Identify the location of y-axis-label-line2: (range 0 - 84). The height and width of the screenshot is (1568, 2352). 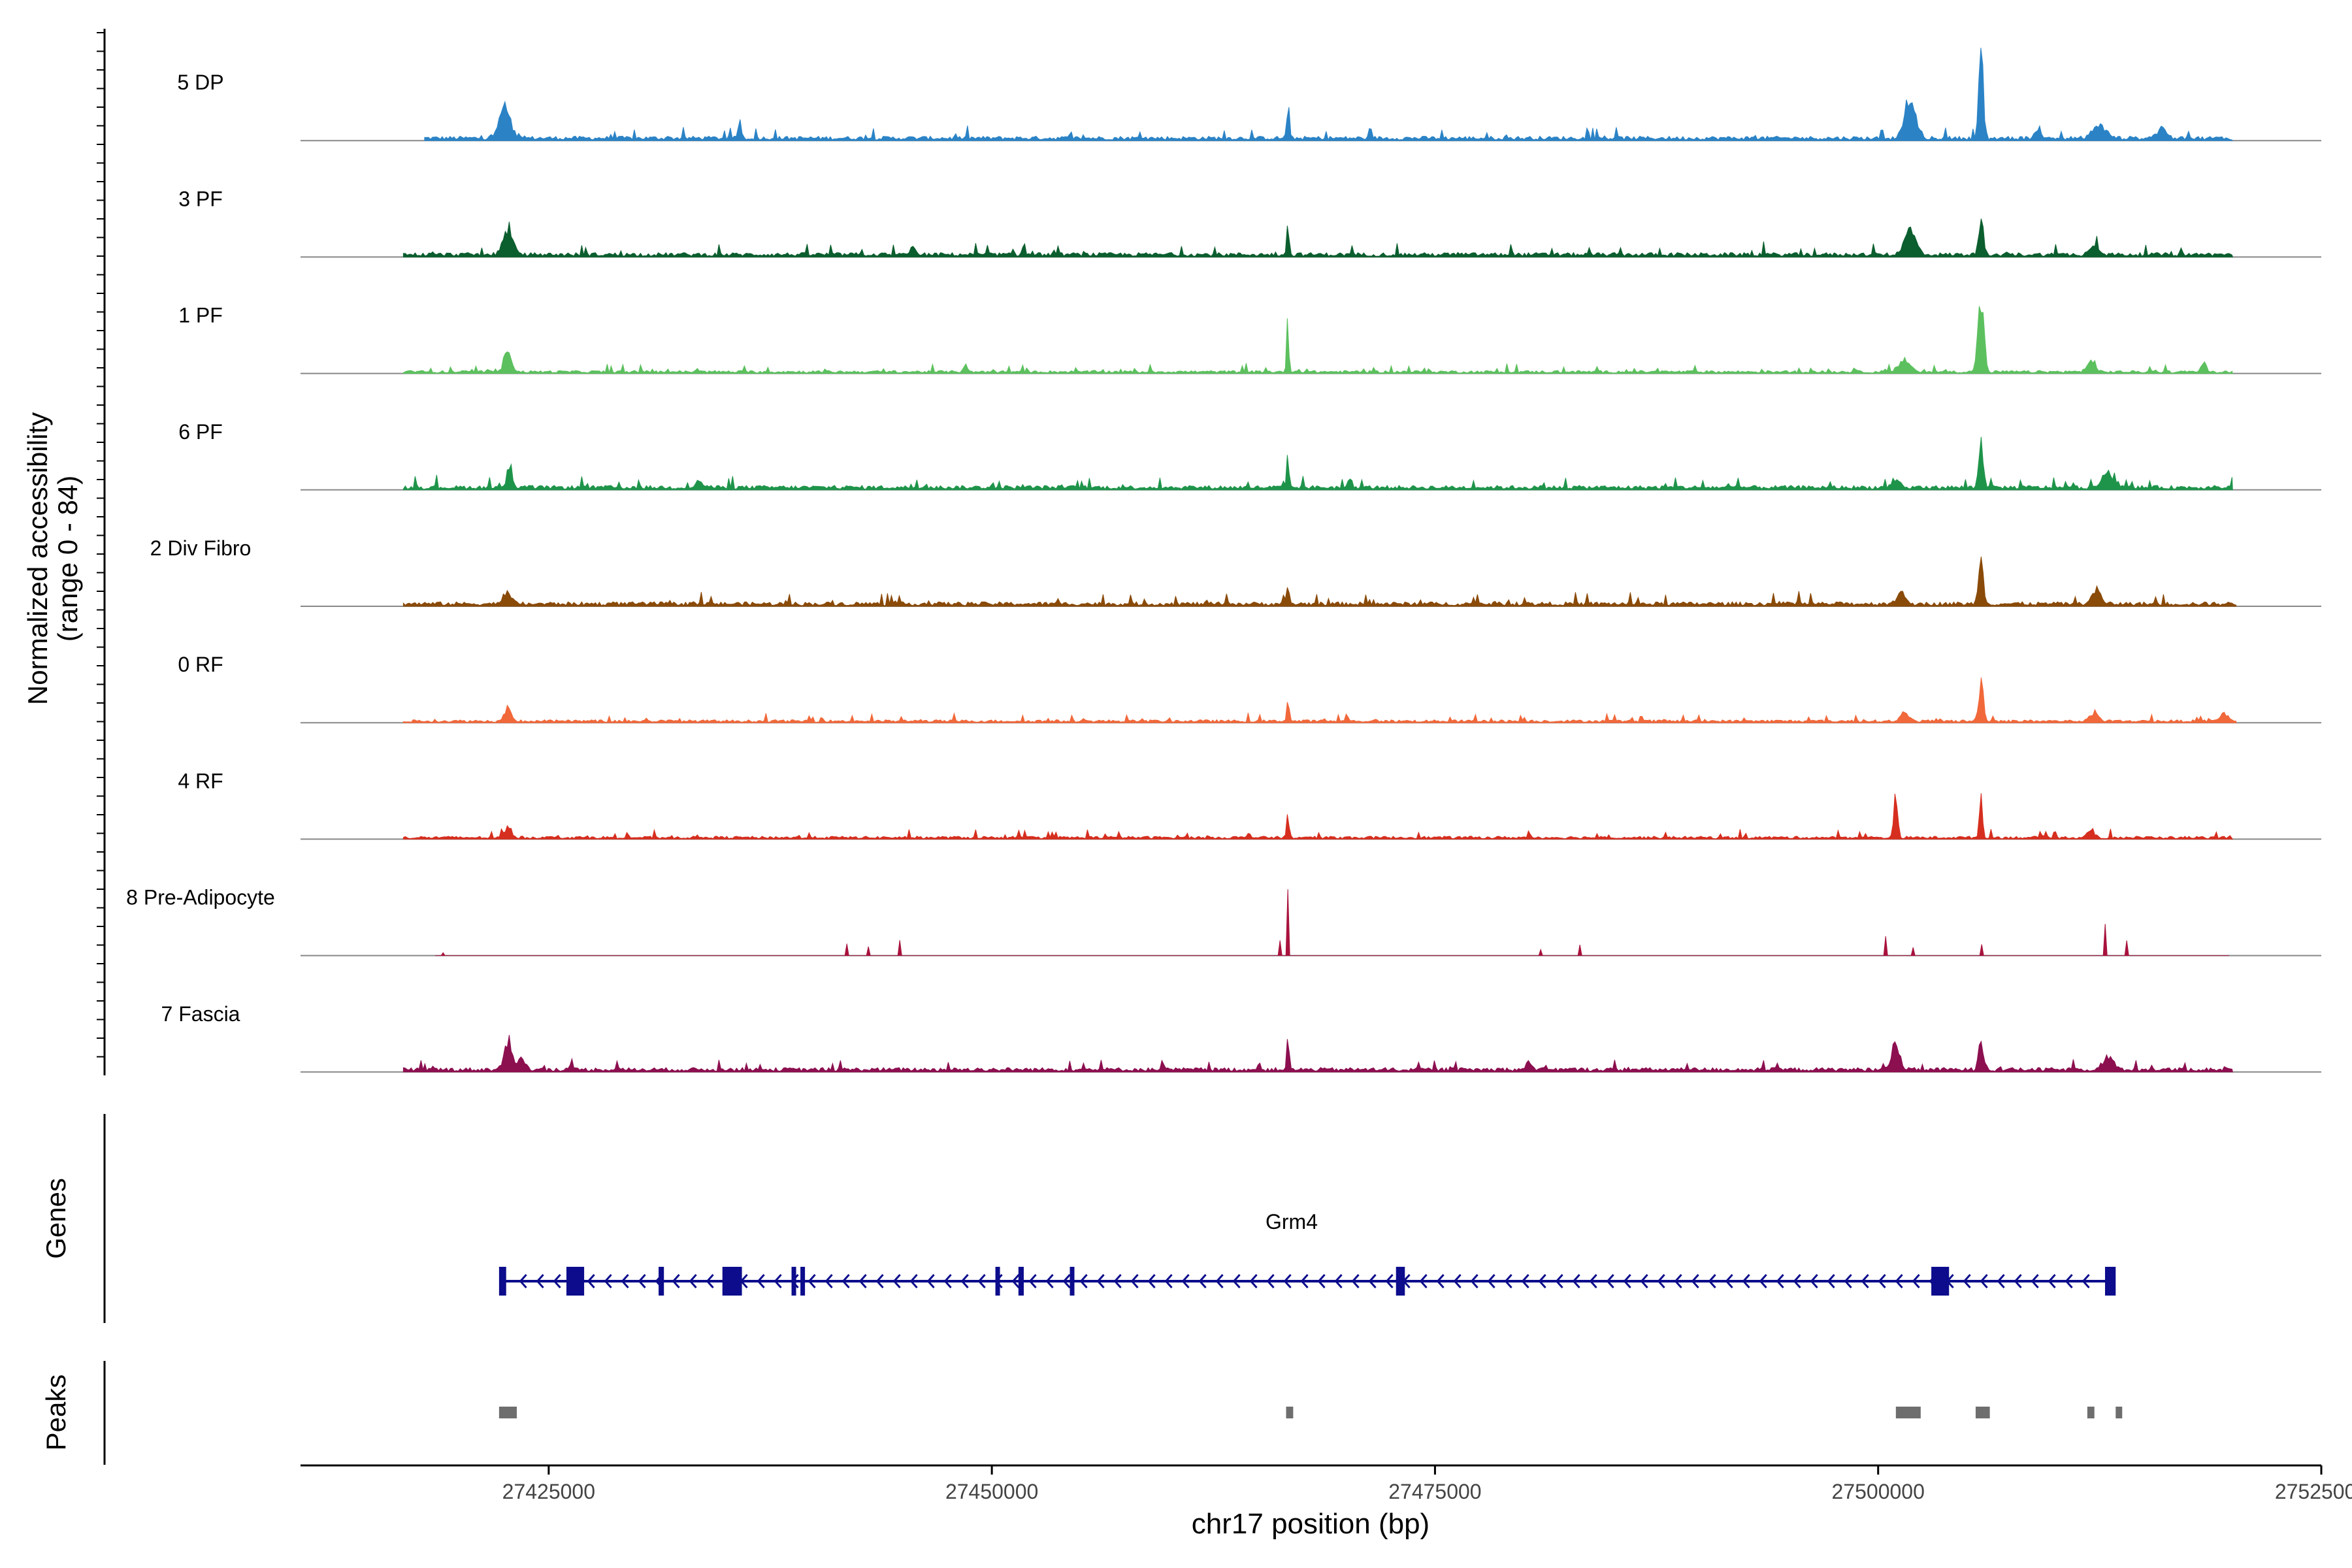
(67, 559).